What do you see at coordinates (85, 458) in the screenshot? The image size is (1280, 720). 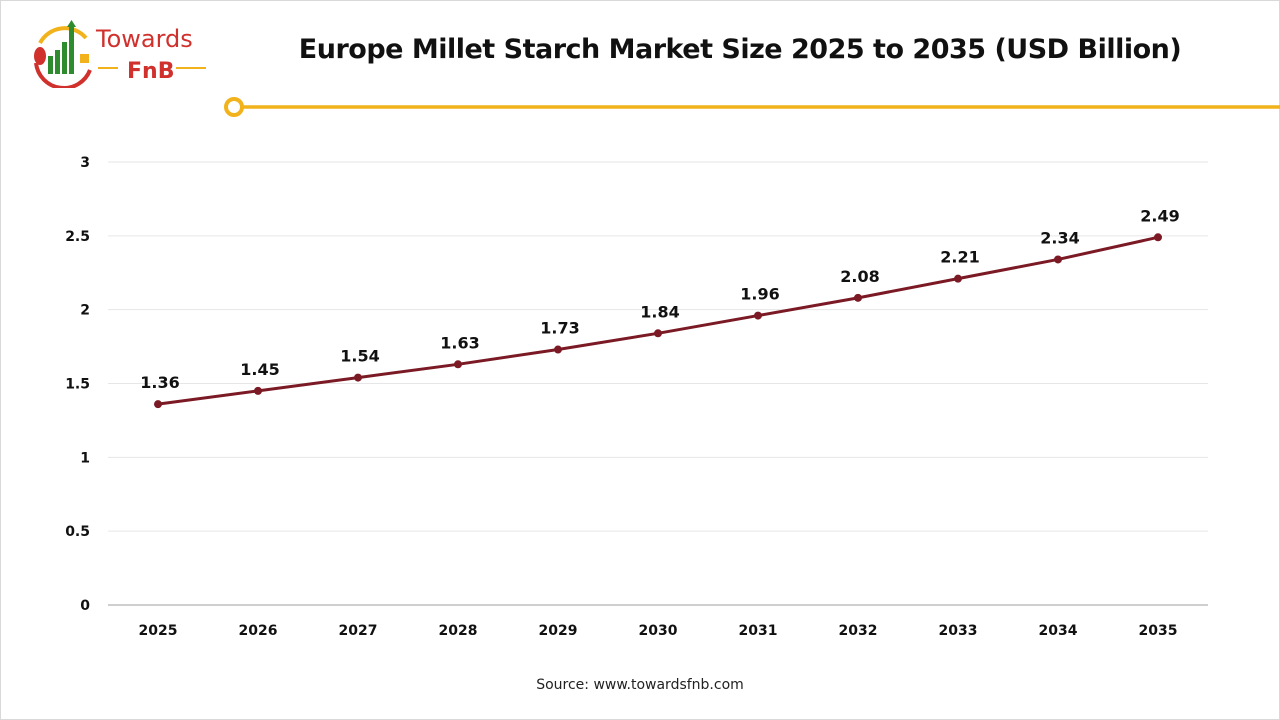 I see `y-tick-label: 1` at bounding box center [85, 458].